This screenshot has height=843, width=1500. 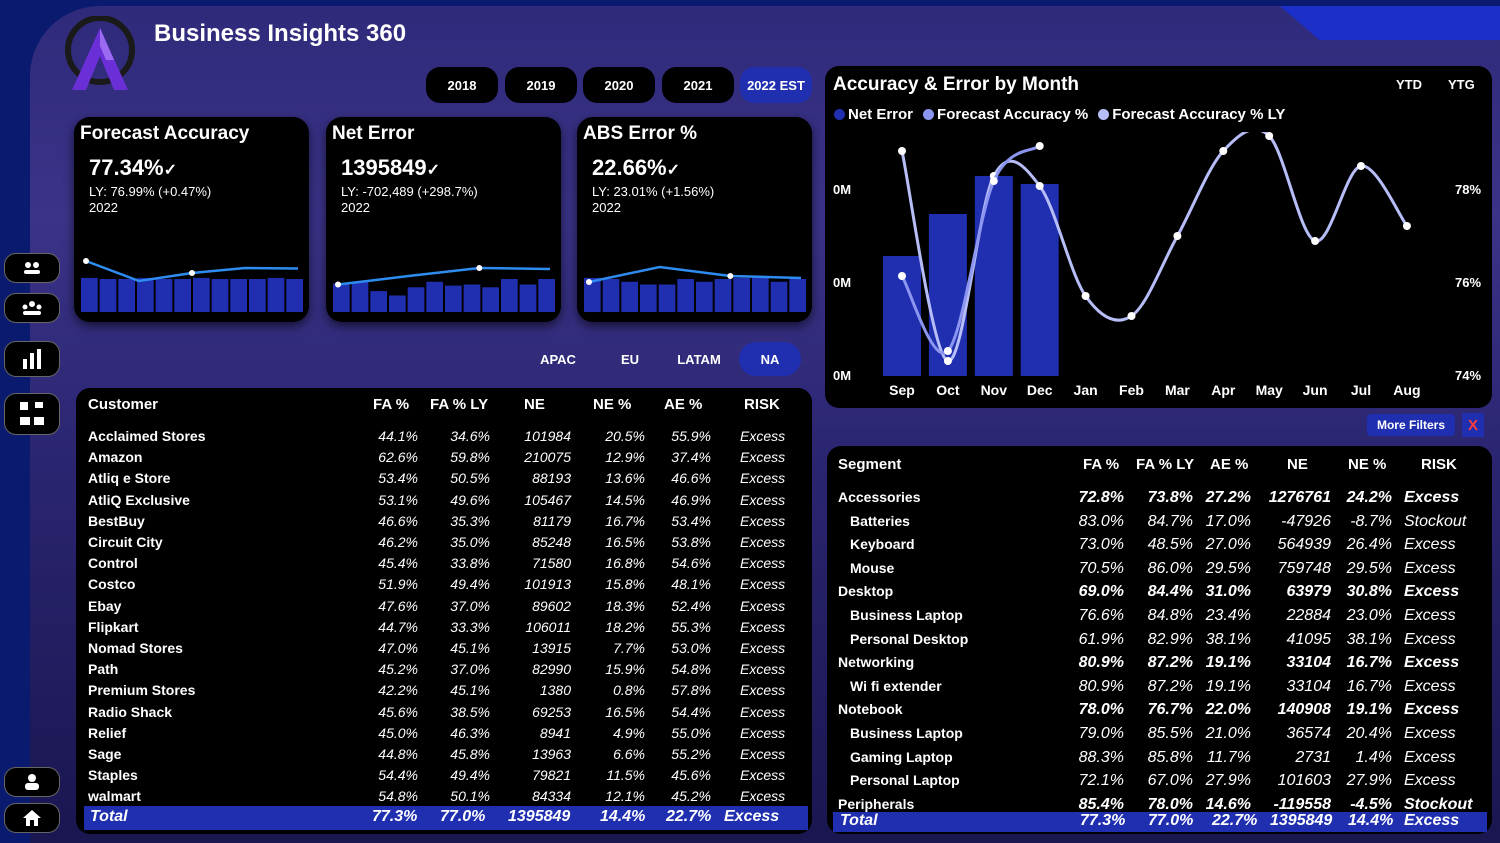 I want to click on year-2022-est-button: 2022 EST, so click(x=776, y=85).